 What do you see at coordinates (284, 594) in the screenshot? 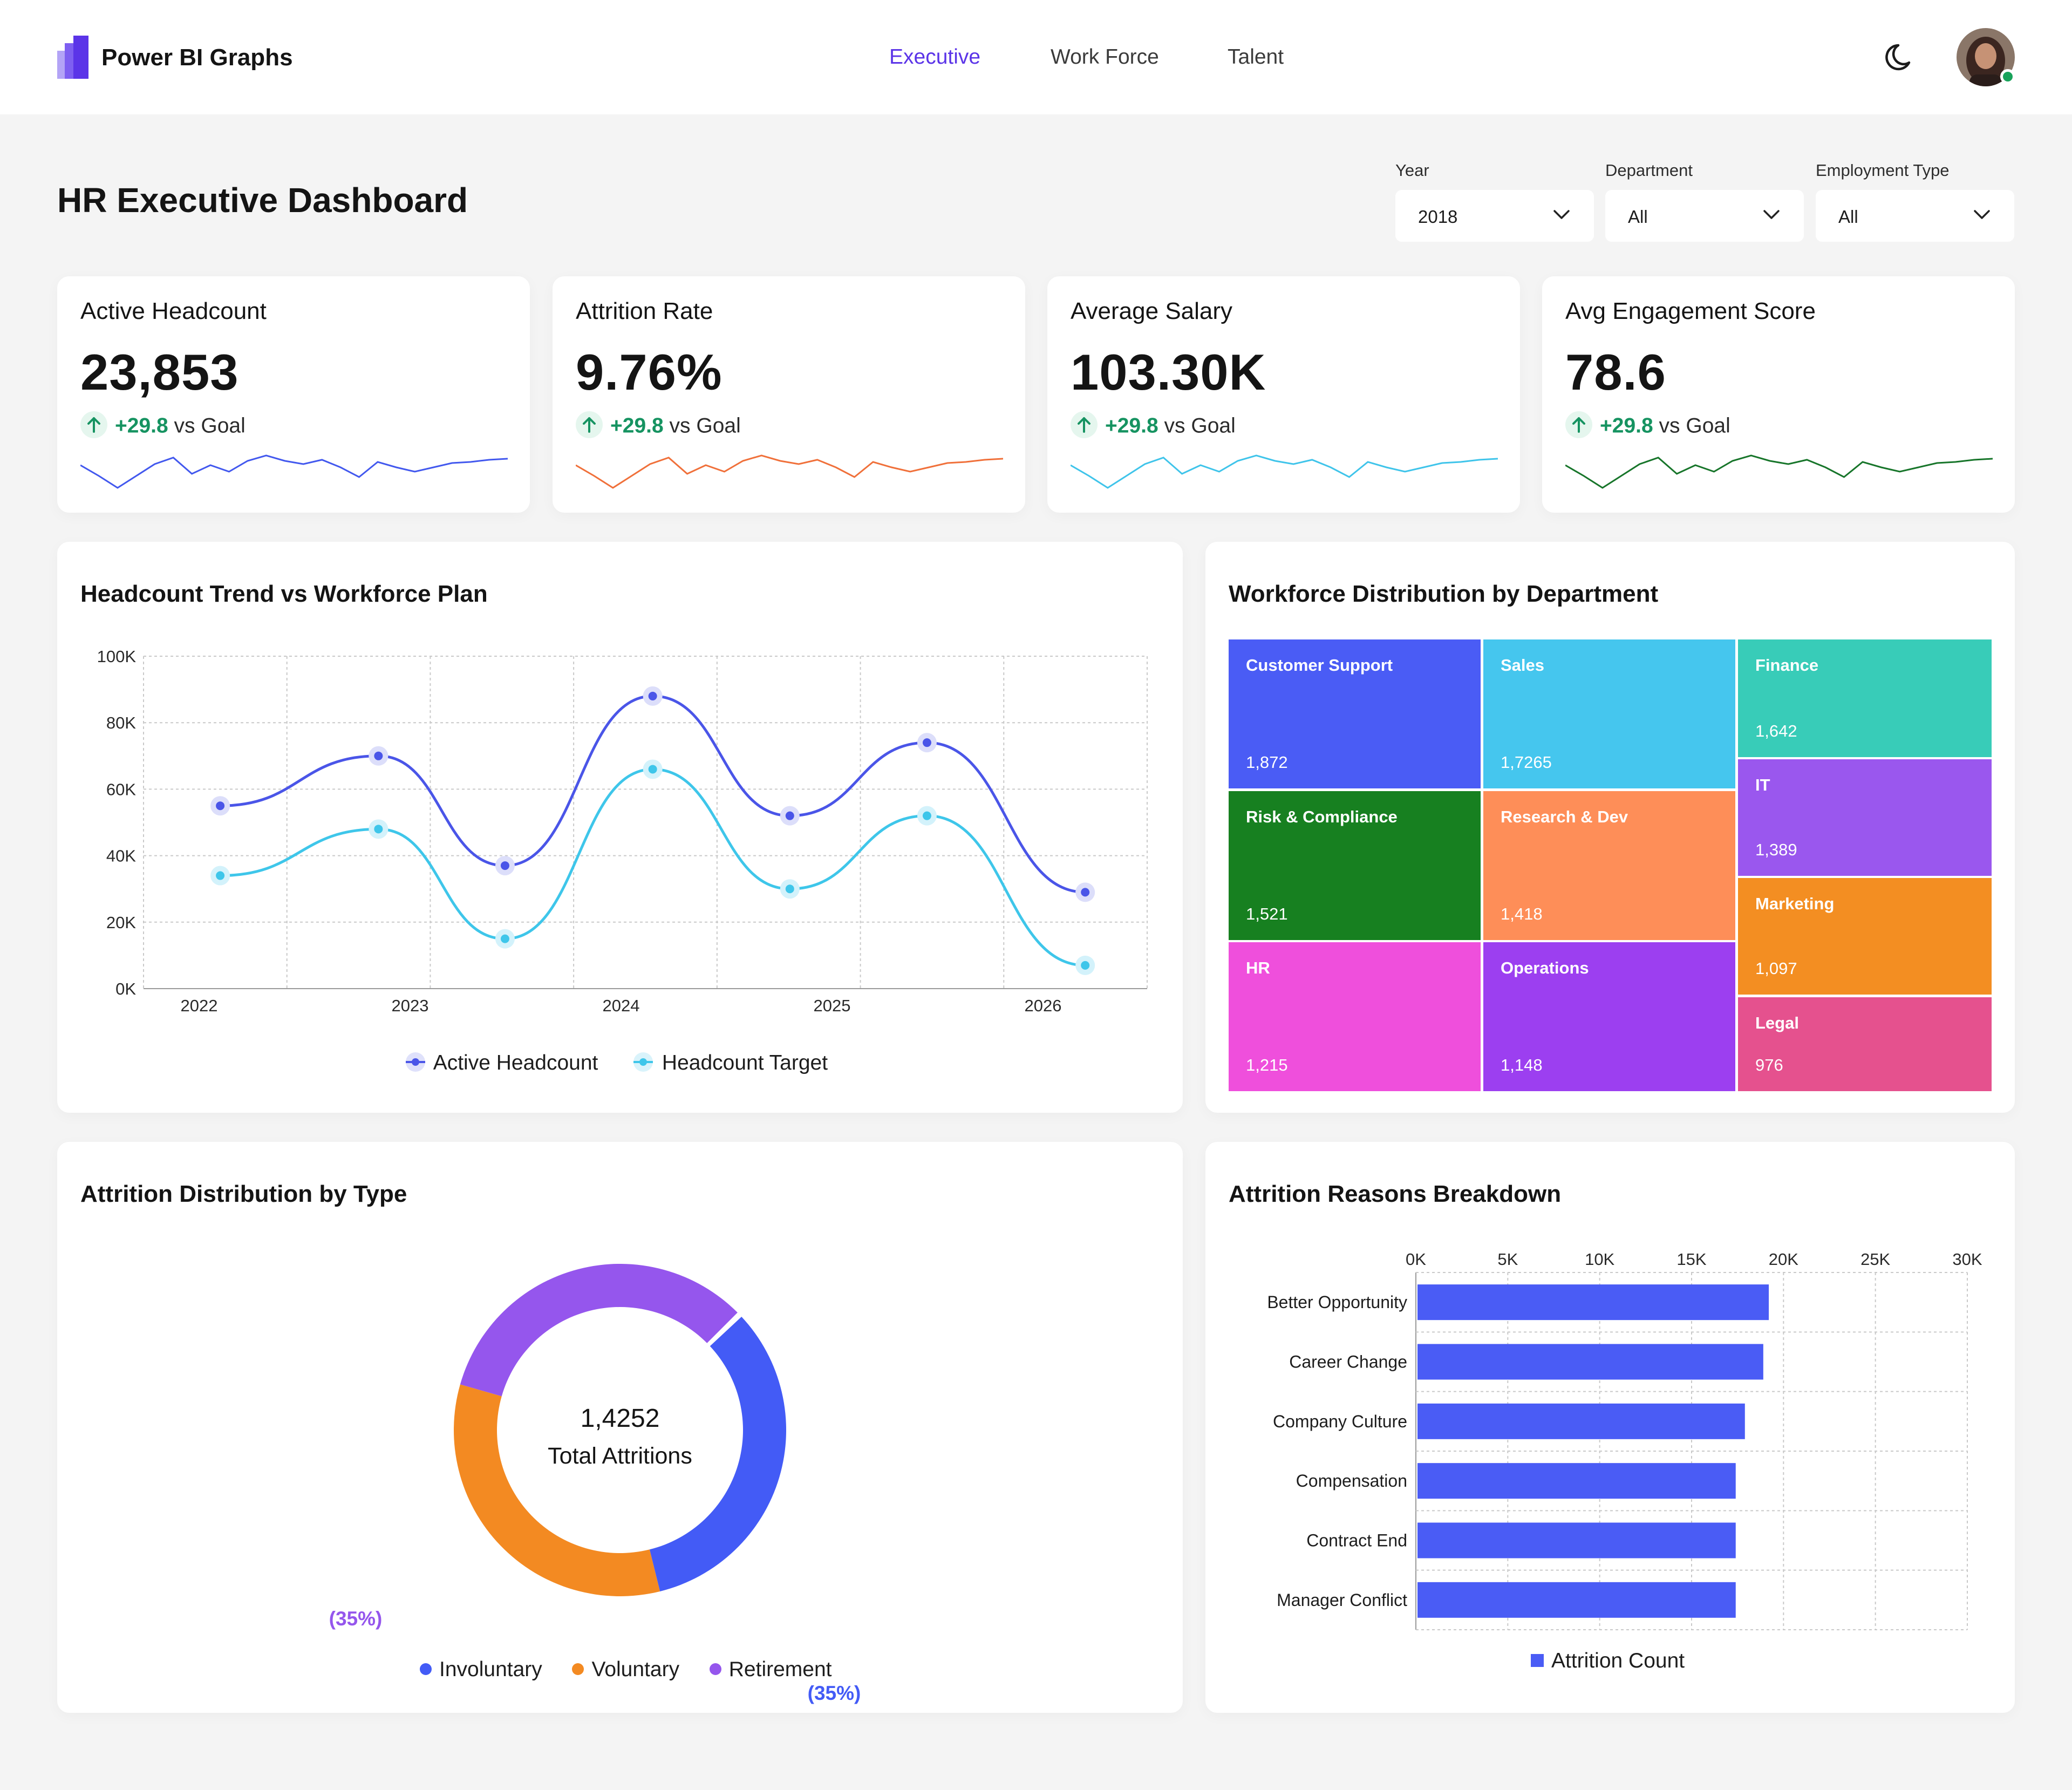
I see `chart-title: Headcount Trend vs Workforce Plan` at bounding box center [284, 594].